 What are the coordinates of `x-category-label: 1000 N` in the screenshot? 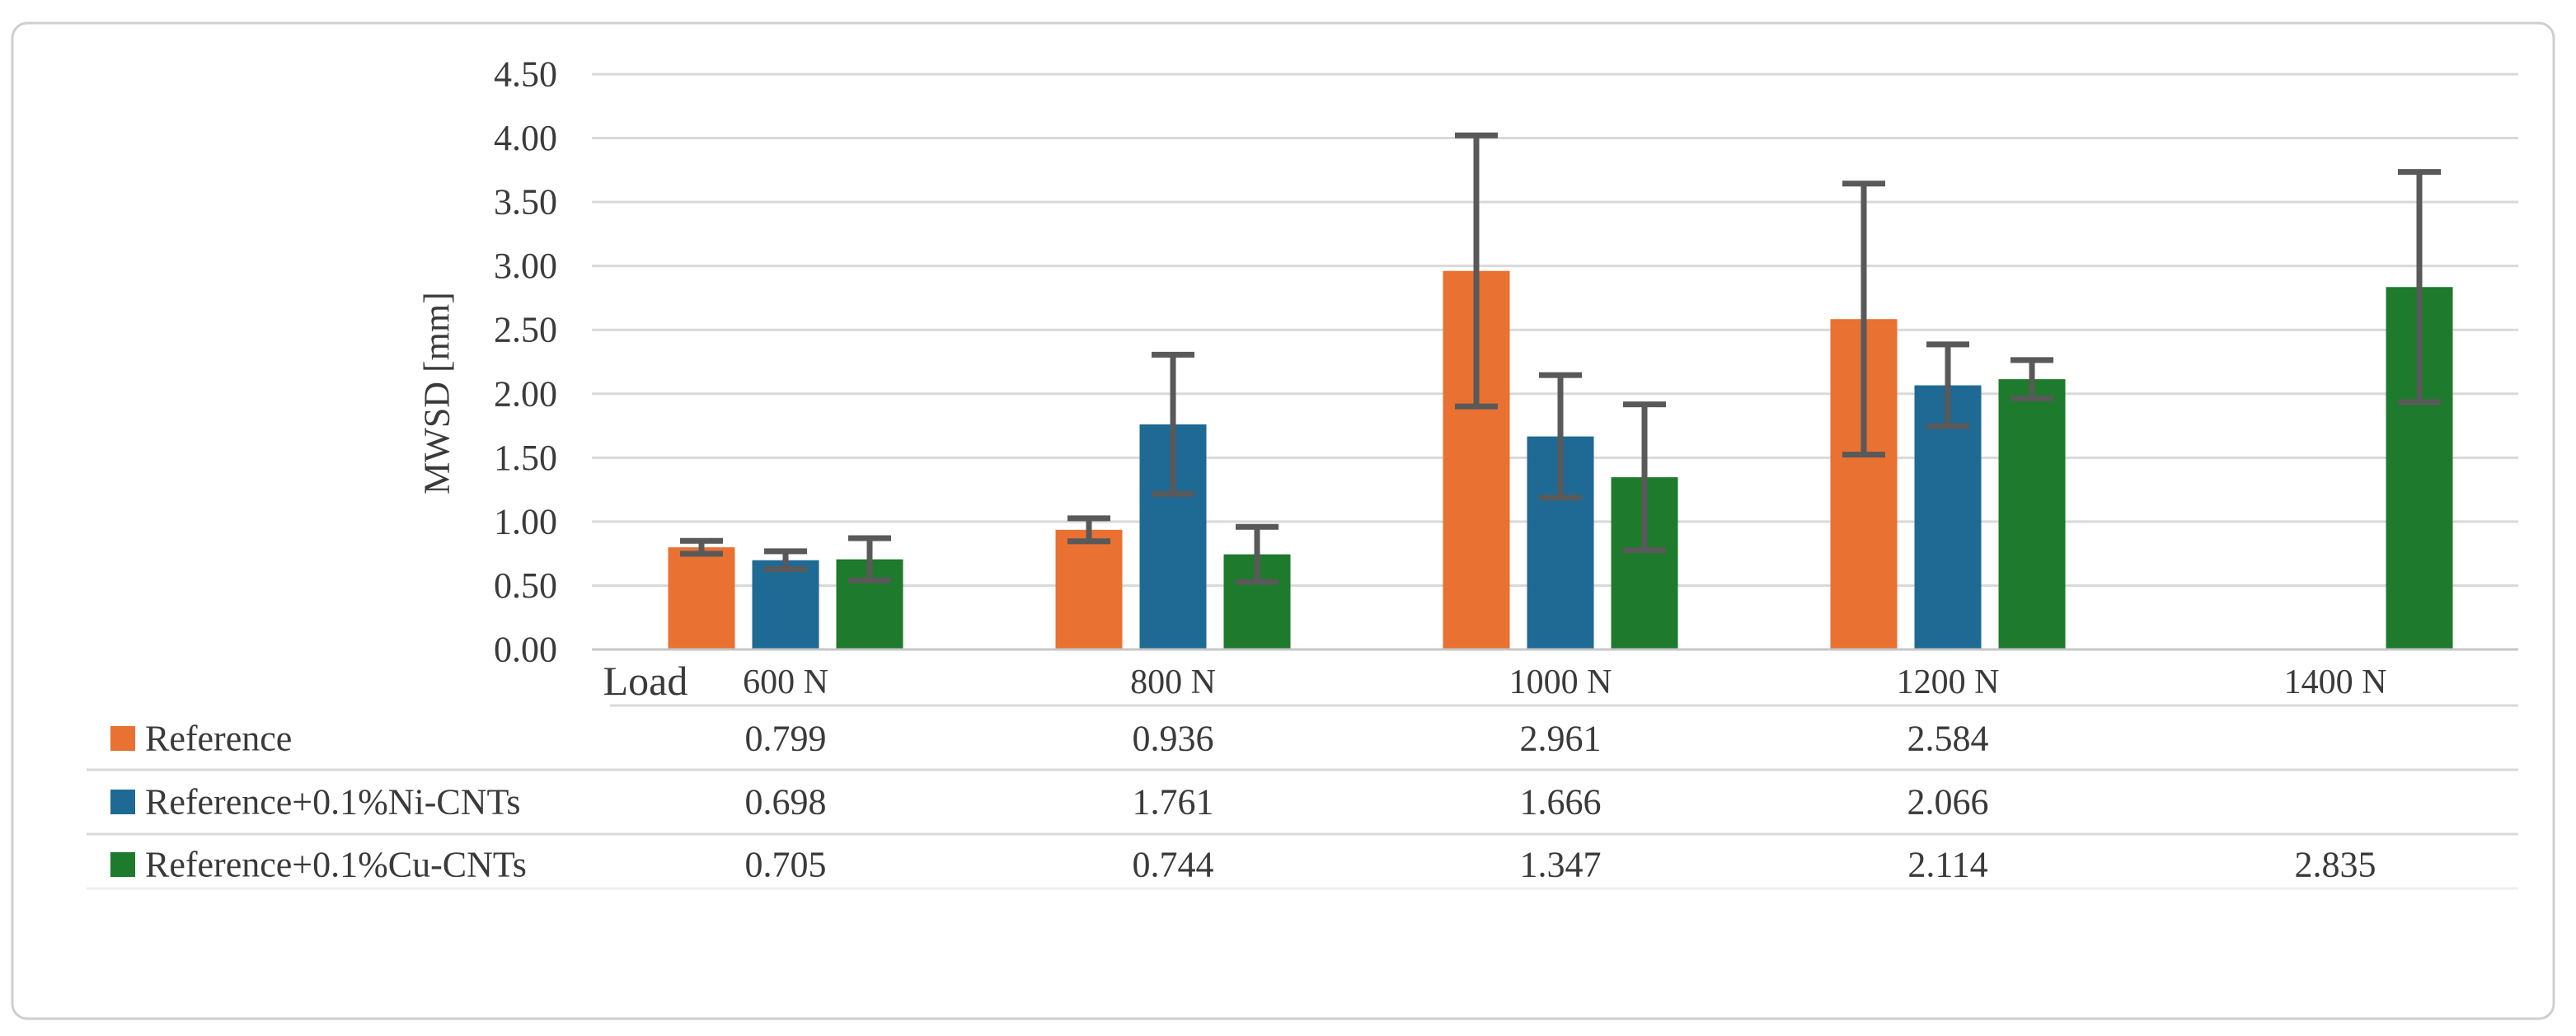 It's located at (1561, 682).